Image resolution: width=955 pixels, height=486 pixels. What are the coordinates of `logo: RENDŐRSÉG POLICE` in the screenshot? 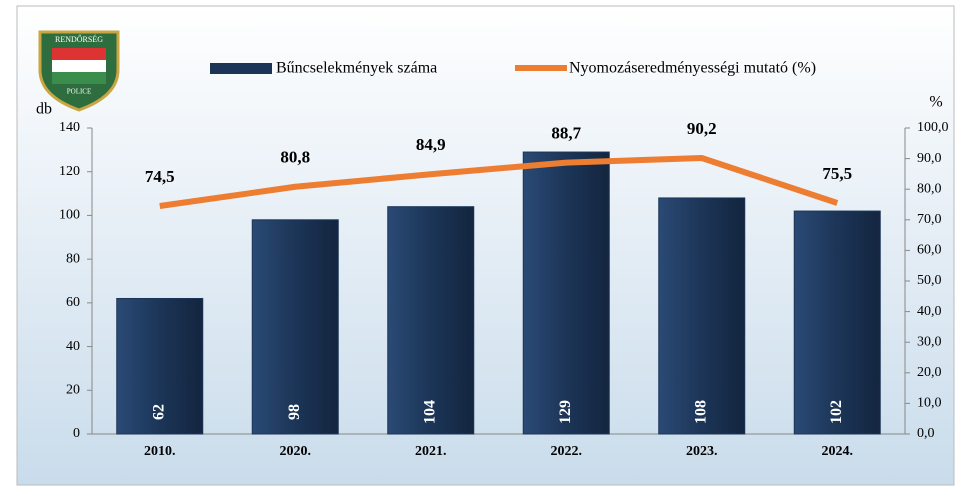 It's located at (79, 71).